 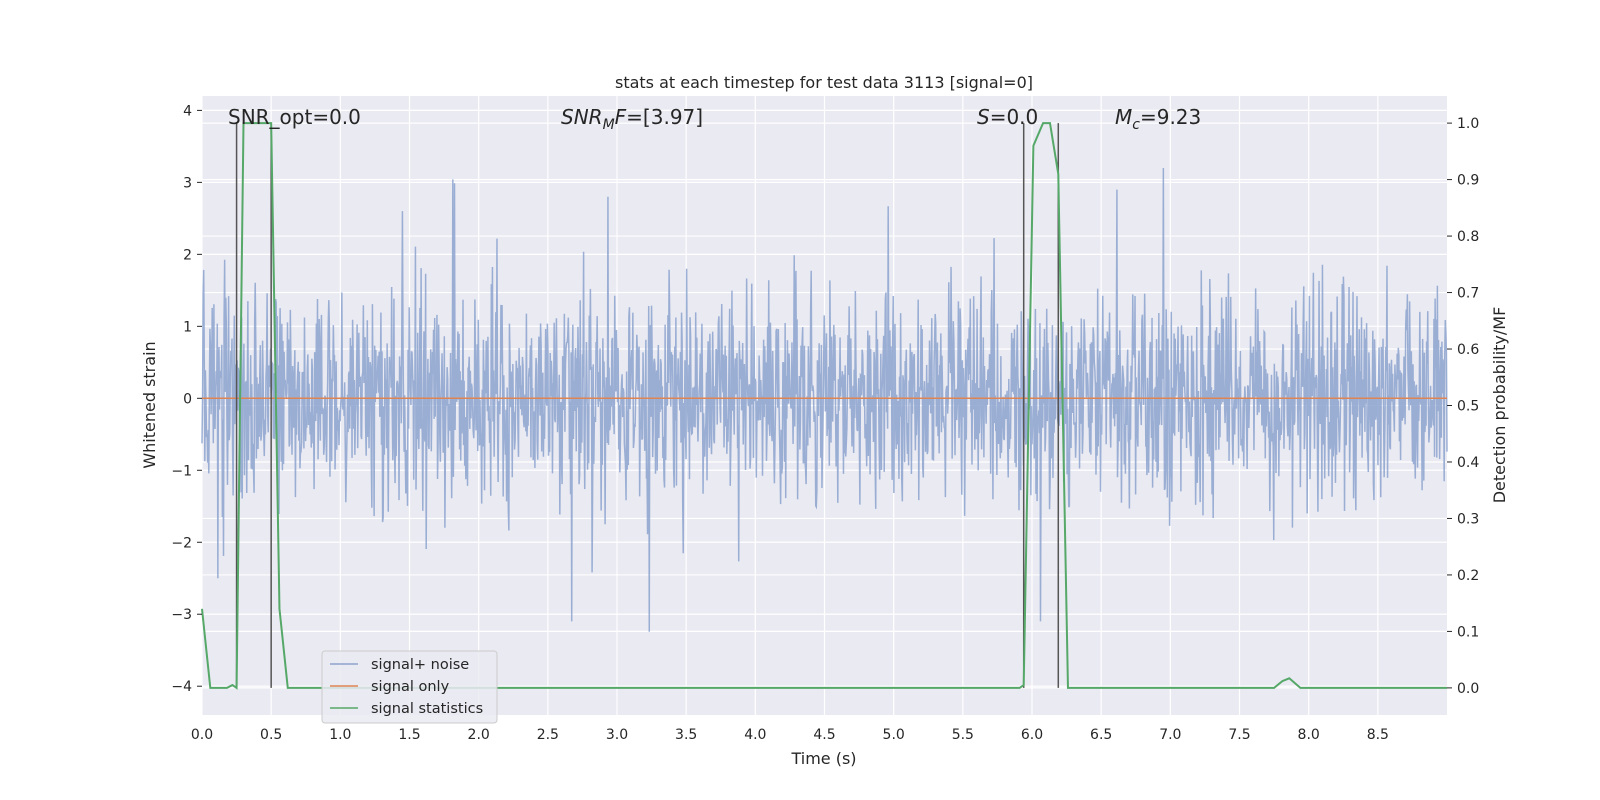 I want to click on y-tick-label: 0, so click(x=187, y=399).